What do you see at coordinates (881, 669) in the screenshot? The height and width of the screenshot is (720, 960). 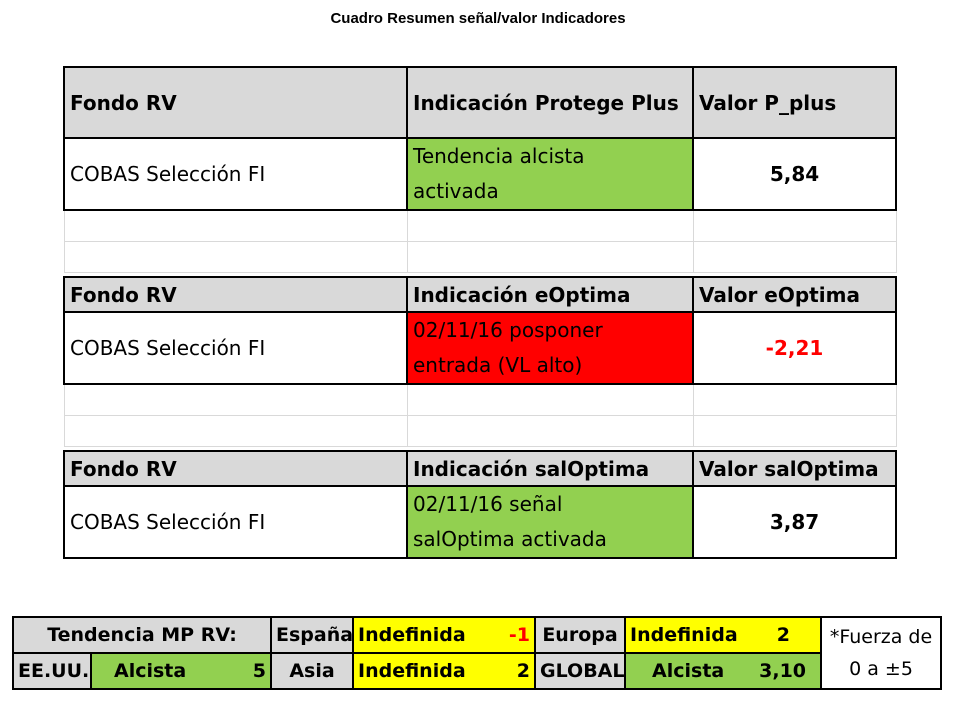 I see `note-line: 0 a ±5` at bounding box center [881, 669].